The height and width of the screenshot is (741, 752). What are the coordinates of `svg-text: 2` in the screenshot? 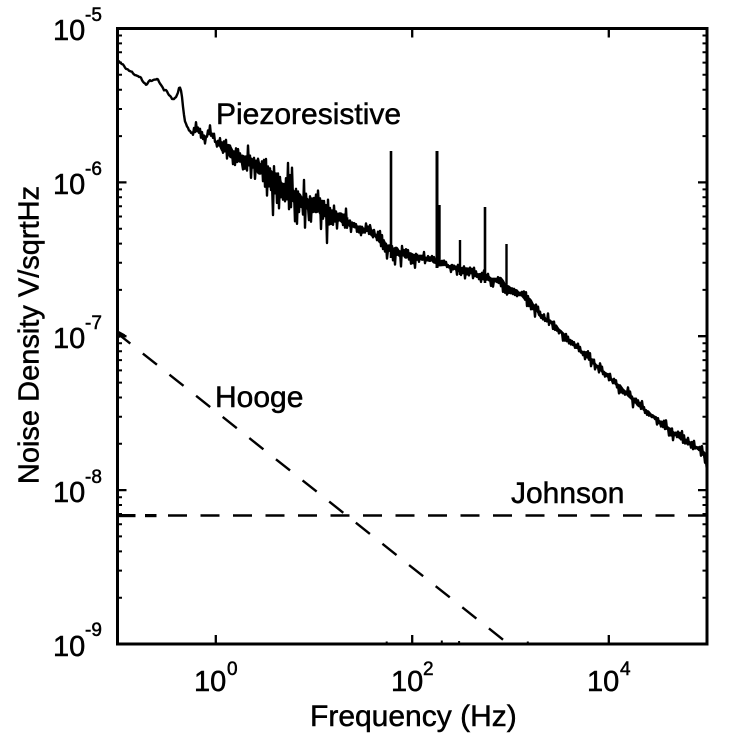 It's located at (428, 669).